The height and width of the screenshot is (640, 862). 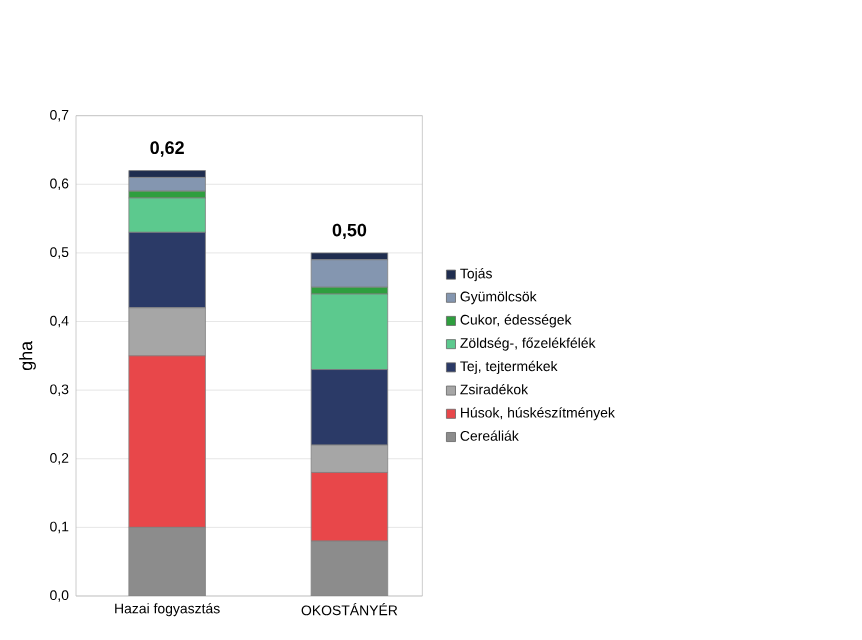 What do you see at coordinates (349, 231) in the screenshot?
I see `total-label: 0,50` at bounding box center [349, 231].